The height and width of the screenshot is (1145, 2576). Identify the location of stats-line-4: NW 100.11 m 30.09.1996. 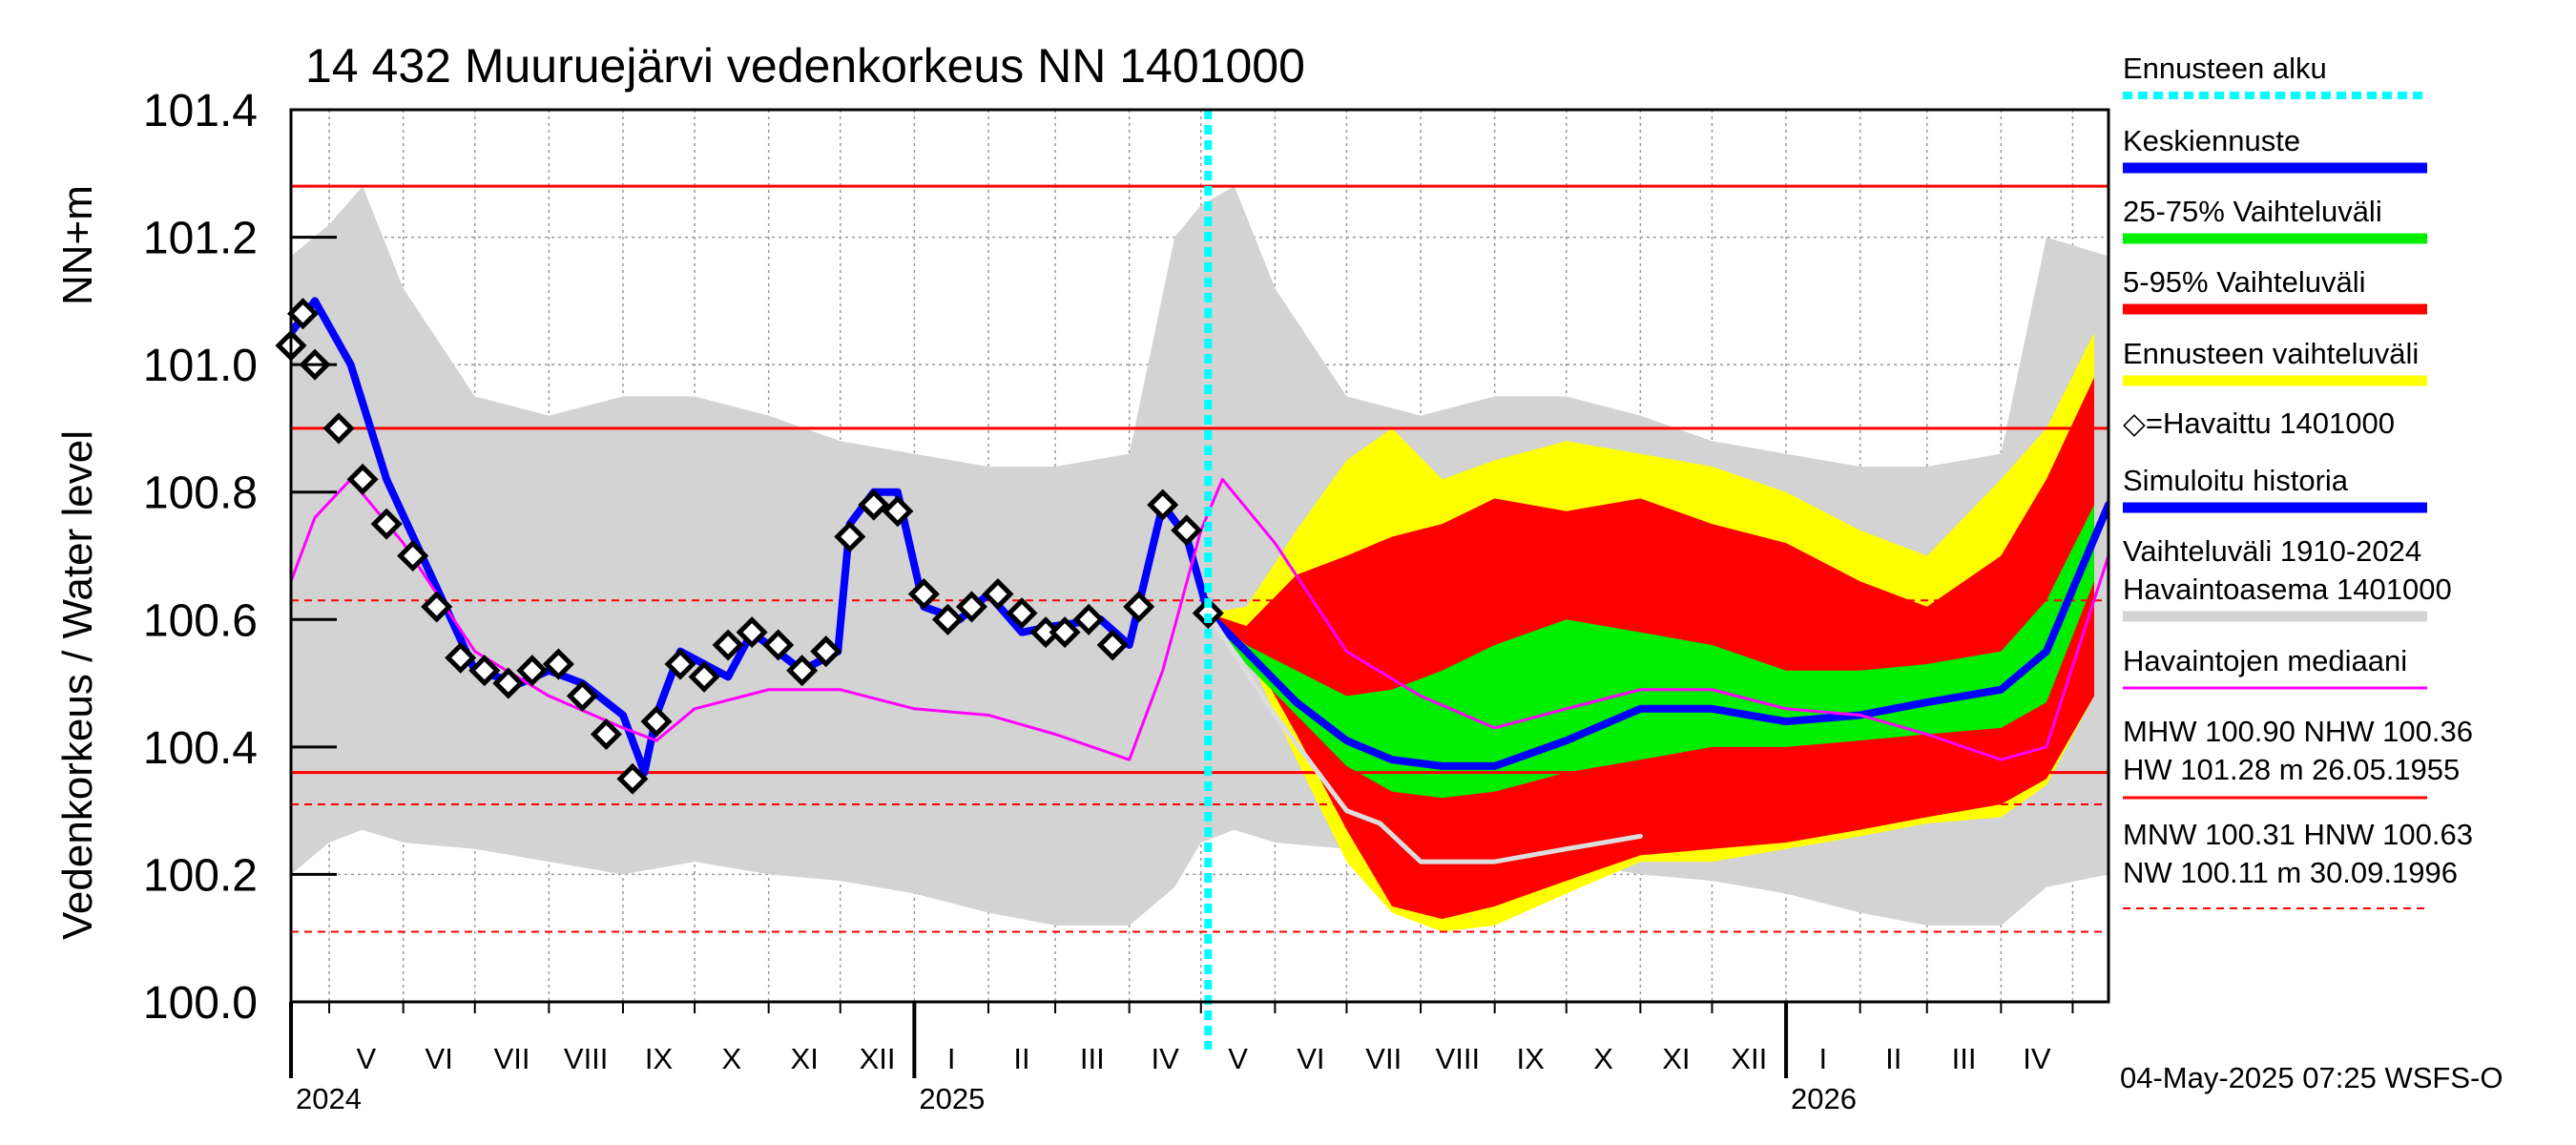
(2290, 873).